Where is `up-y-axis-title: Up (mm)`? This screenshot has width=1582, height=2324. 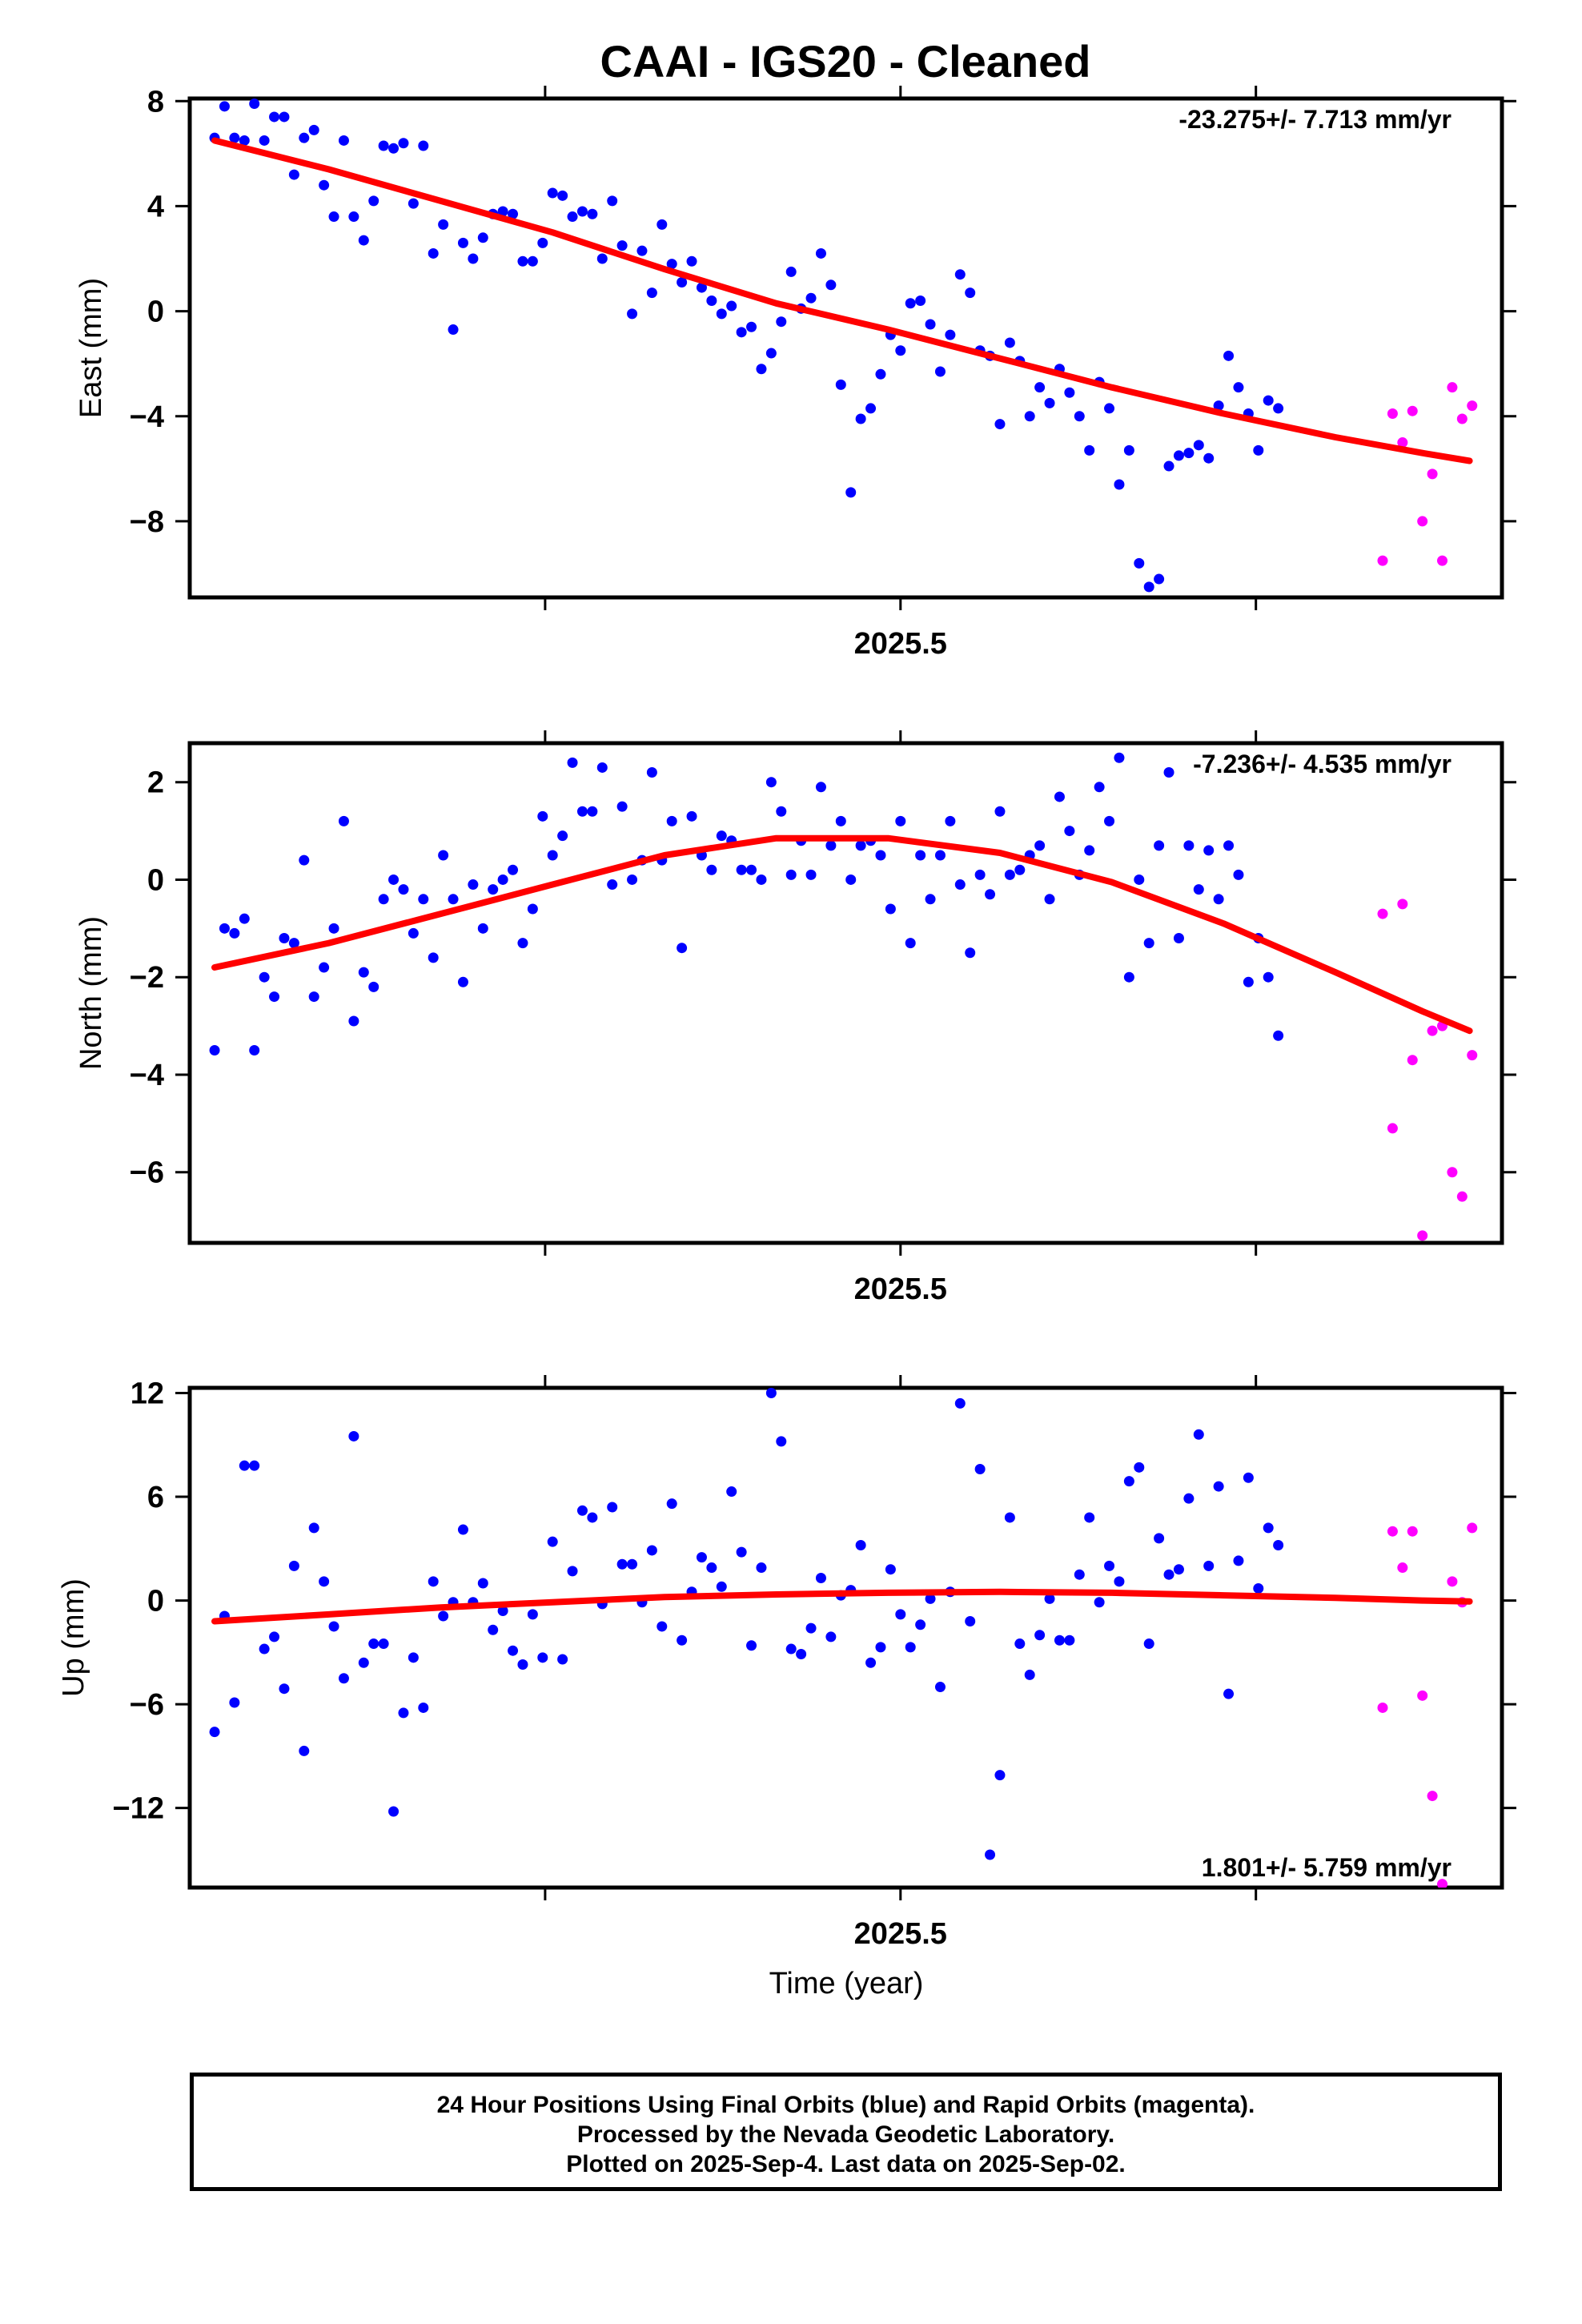 up-y-axis-title: Up (mm) is located at coordinates (74, 1637).